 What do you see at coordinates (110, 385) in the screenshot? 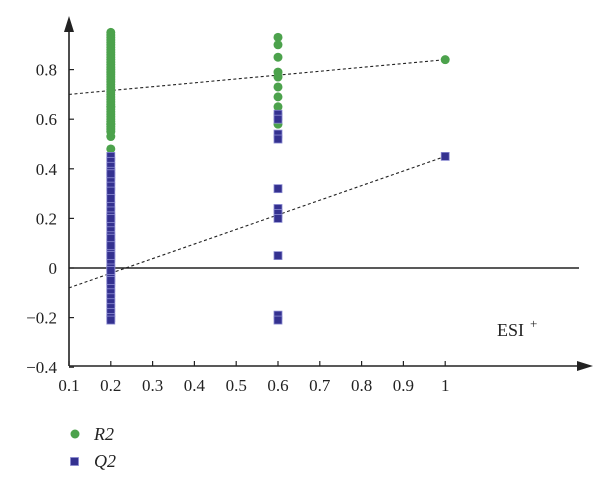
I see `x-tick-label: 0.2` at bounding box center [110, 385].